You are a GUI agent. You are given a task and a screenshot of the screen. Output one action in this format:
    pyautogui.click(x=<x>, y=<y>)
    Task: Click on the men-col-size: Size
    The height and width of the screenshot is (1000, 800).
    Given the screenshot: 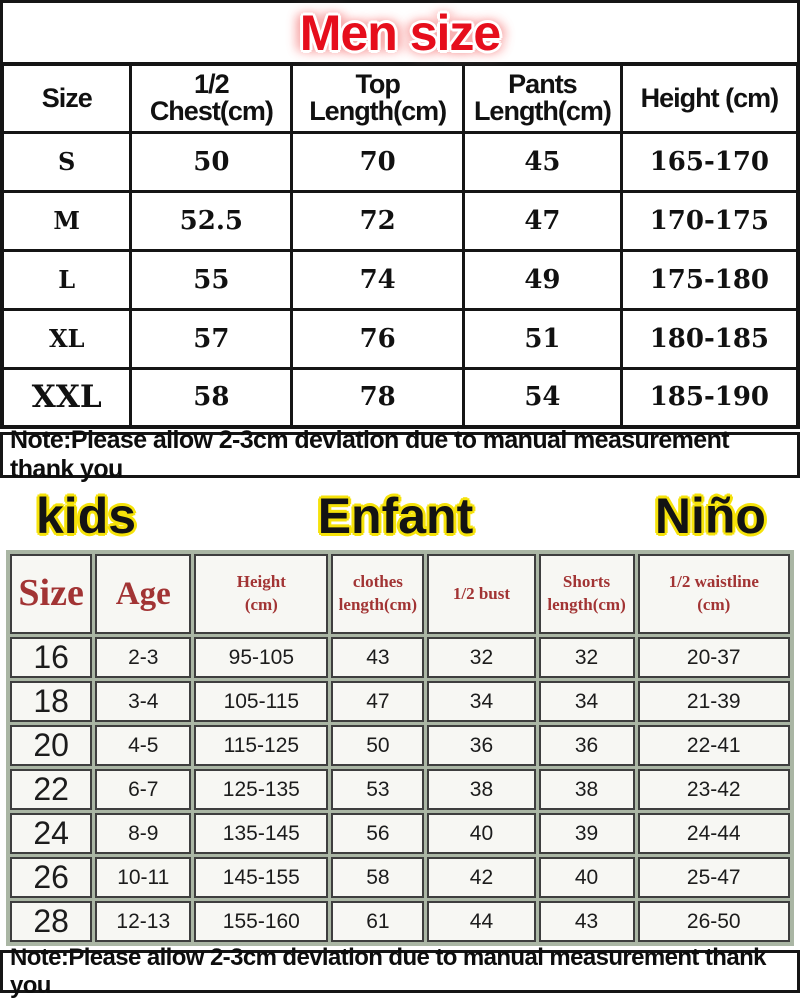 What is the action you would take?
    pyautogui.click(x=66, y=98)
    